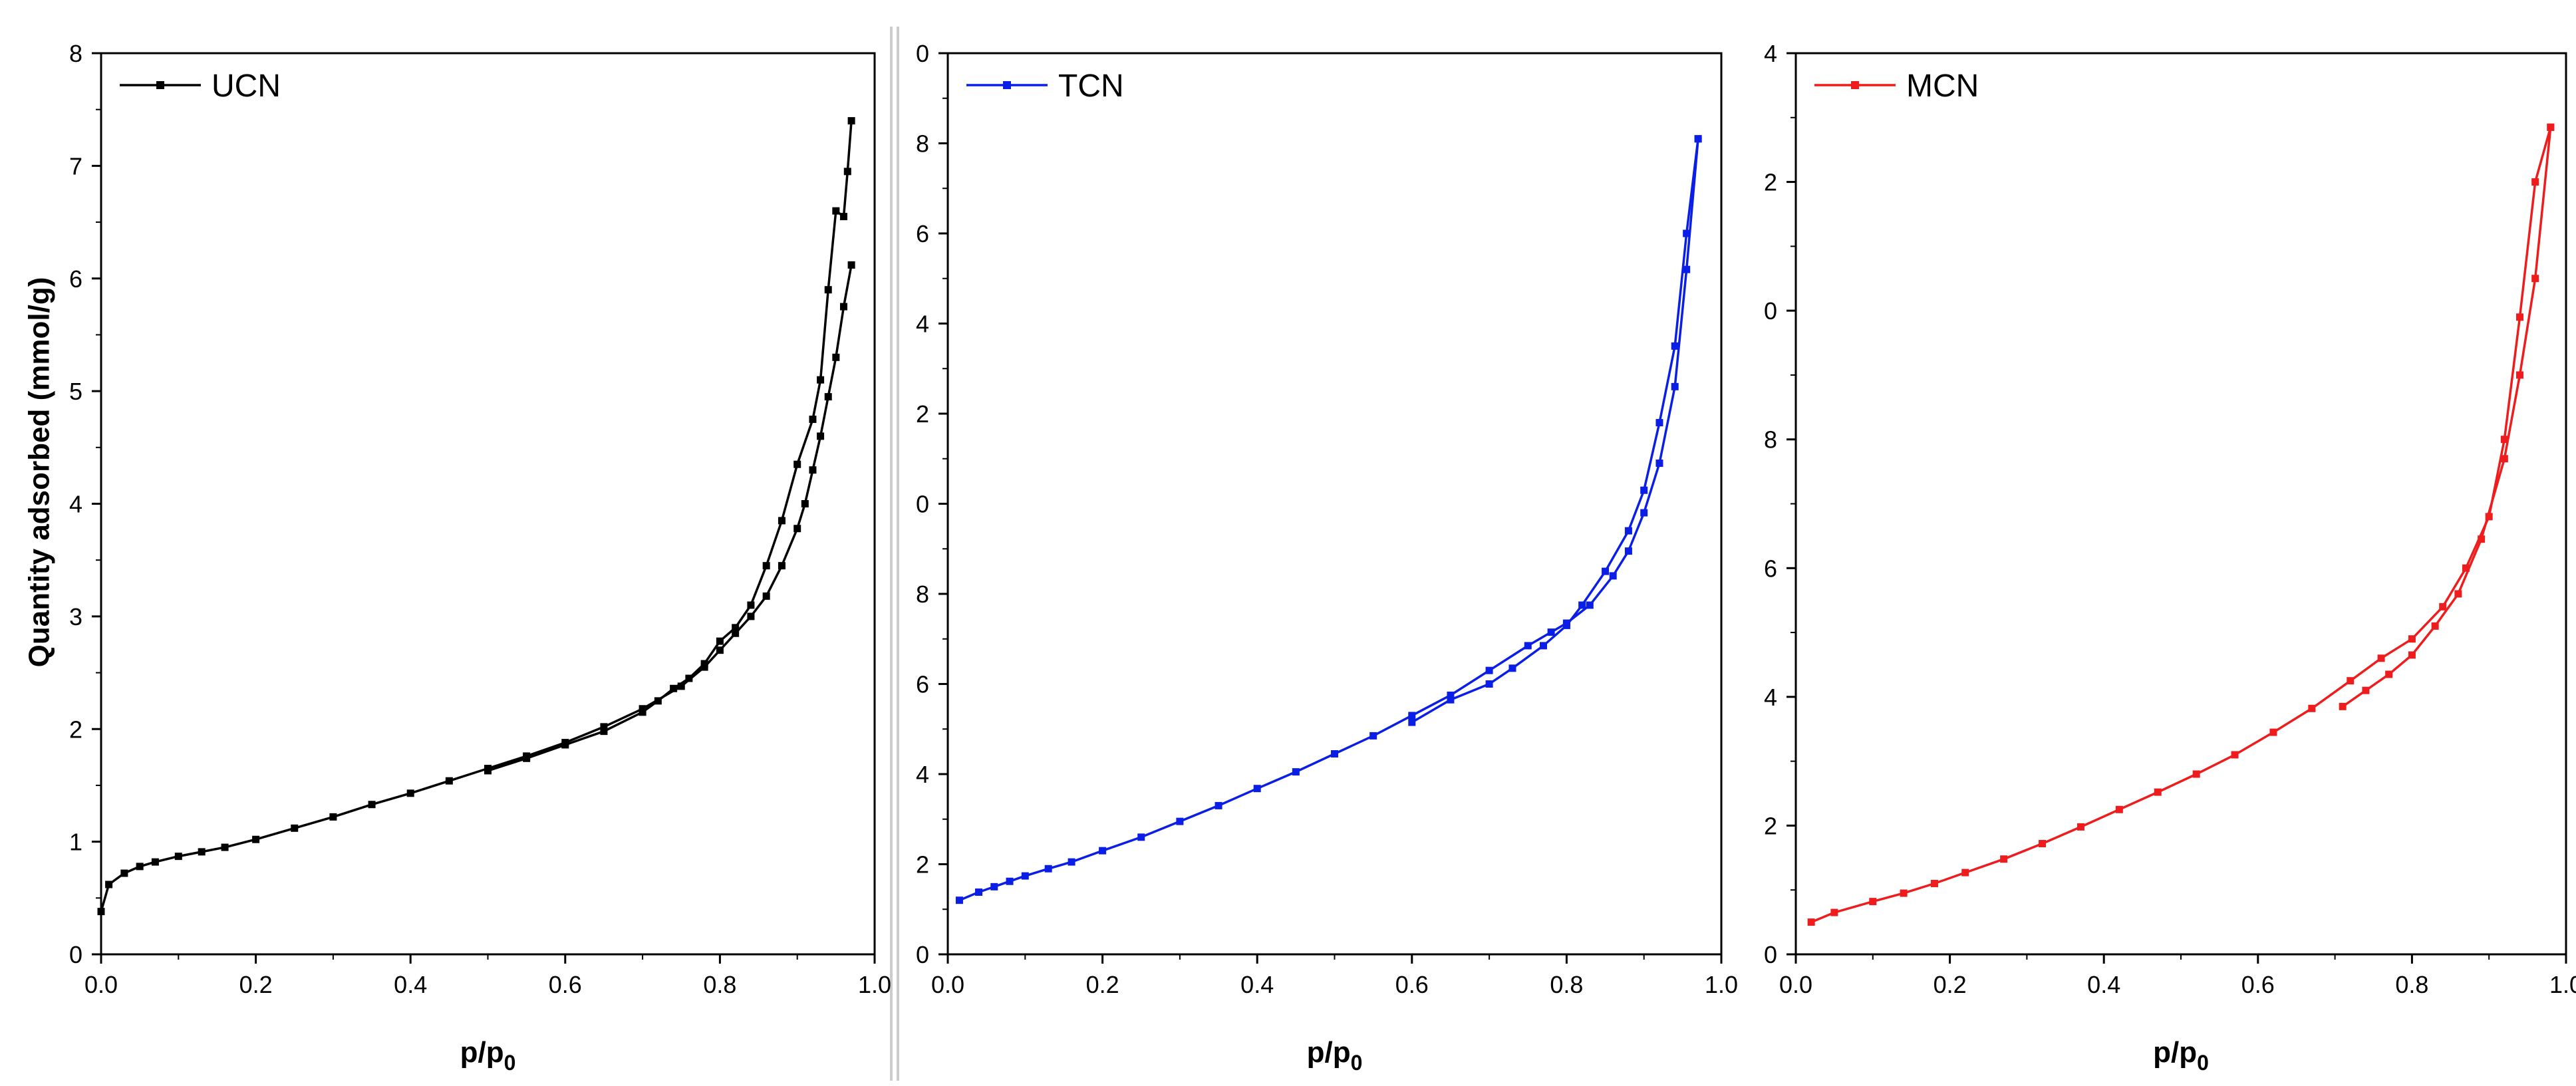 The width and height of the screenshot is (2576, 1086). Describe the element at coordinates (75, 842) in the screenshot. I see `y-tick-label: 1` at that location.